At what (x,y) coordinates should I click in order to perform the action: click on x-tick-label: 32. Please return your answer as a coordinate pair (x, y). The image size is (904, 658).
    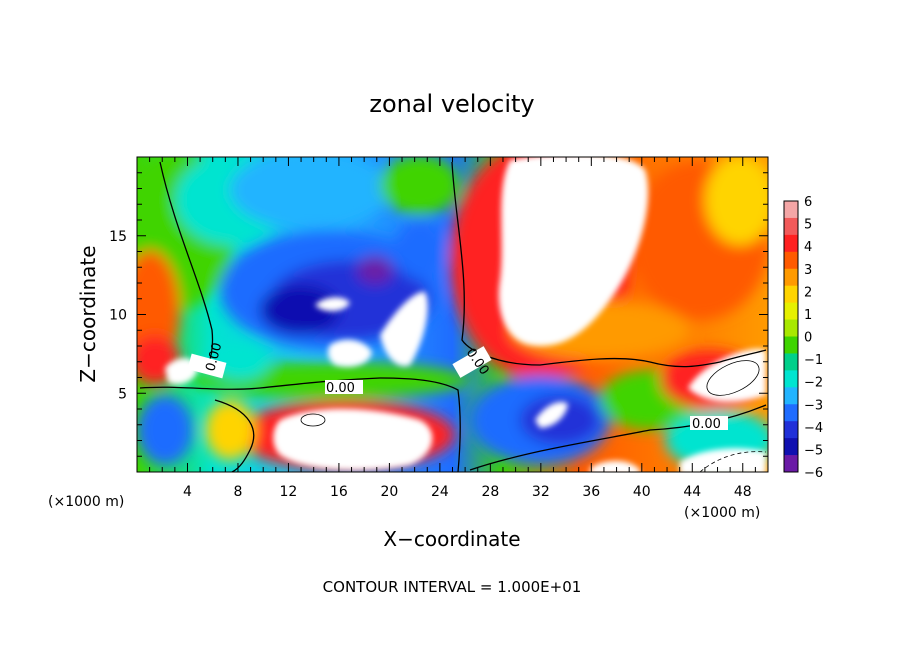
    Looking at the image, I should click on (541, 492).